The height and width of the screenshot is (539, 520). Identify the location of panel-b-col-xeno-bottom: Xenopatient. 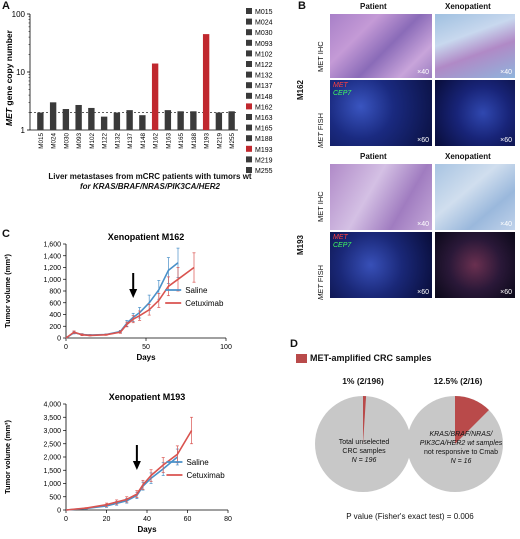
(468, 156).